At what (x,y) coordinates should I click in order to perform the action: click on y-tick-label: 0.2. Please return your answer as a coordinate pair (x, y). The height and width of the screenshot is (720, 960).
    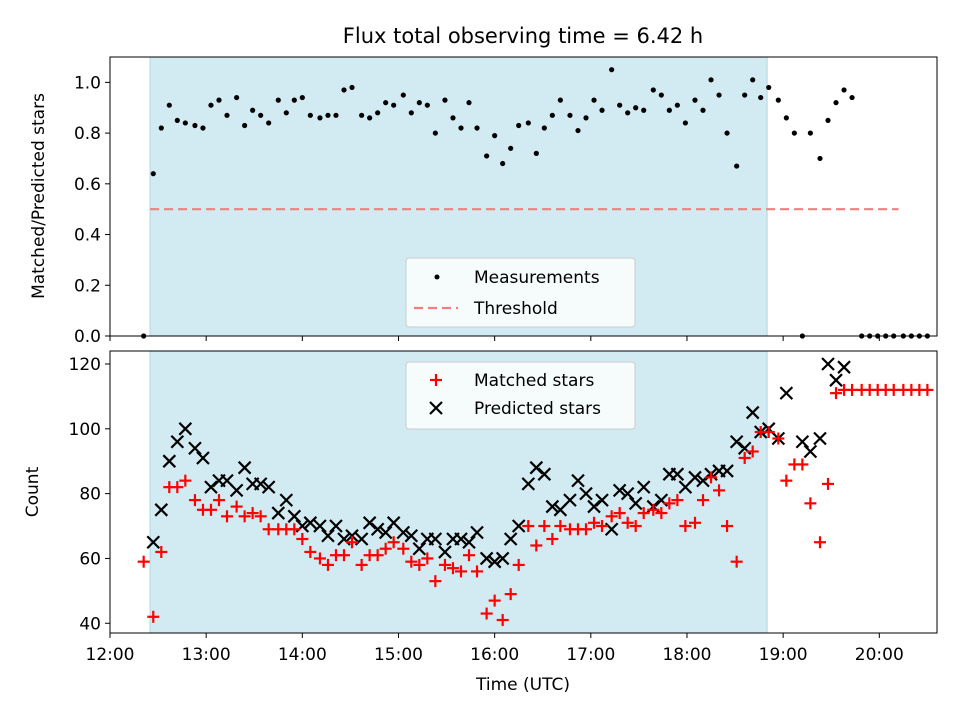
    Looking at the image, I should click on (87, 286).